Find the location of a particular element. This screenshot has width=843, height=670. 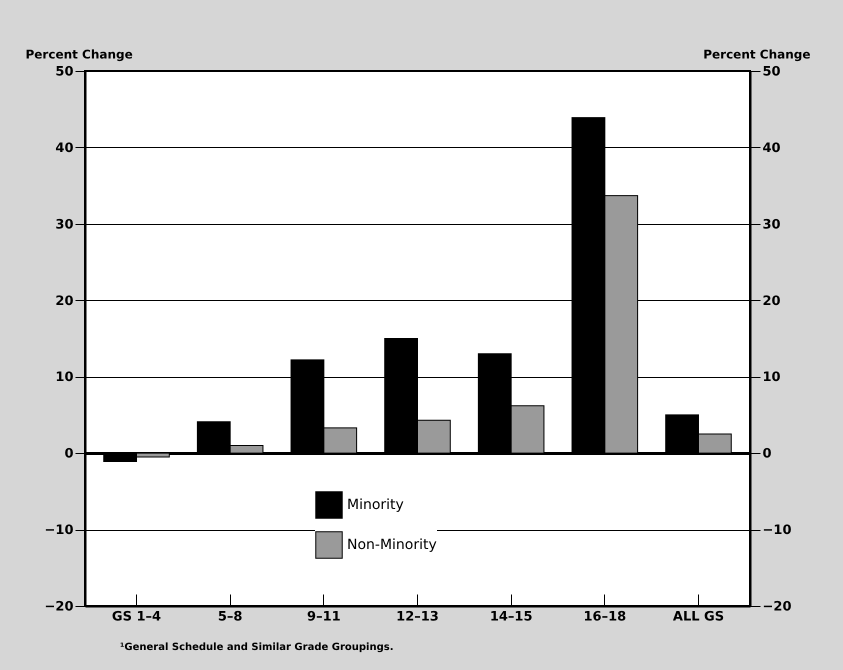

y-tick-label: 20 is located at coordinates (64, 301).